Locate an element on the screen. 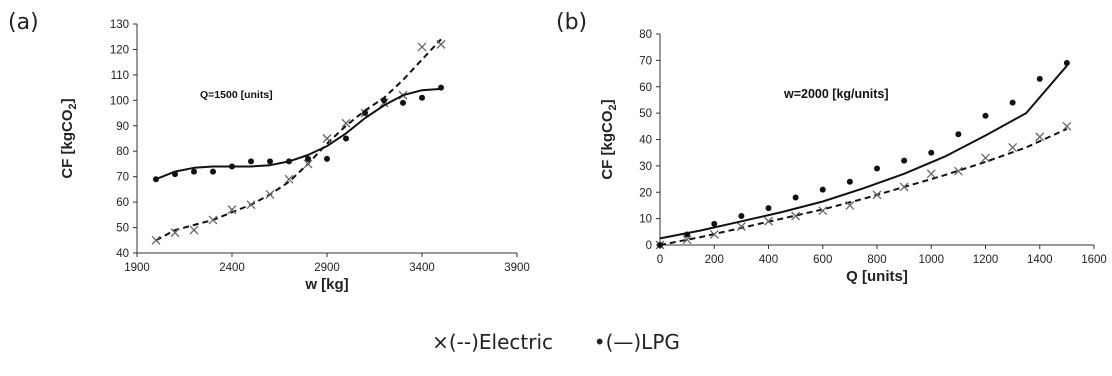 The height and width of the screenshot is (376, 1112). chart-b-y-tick-label: 30 is located at coordinates (645, 167).